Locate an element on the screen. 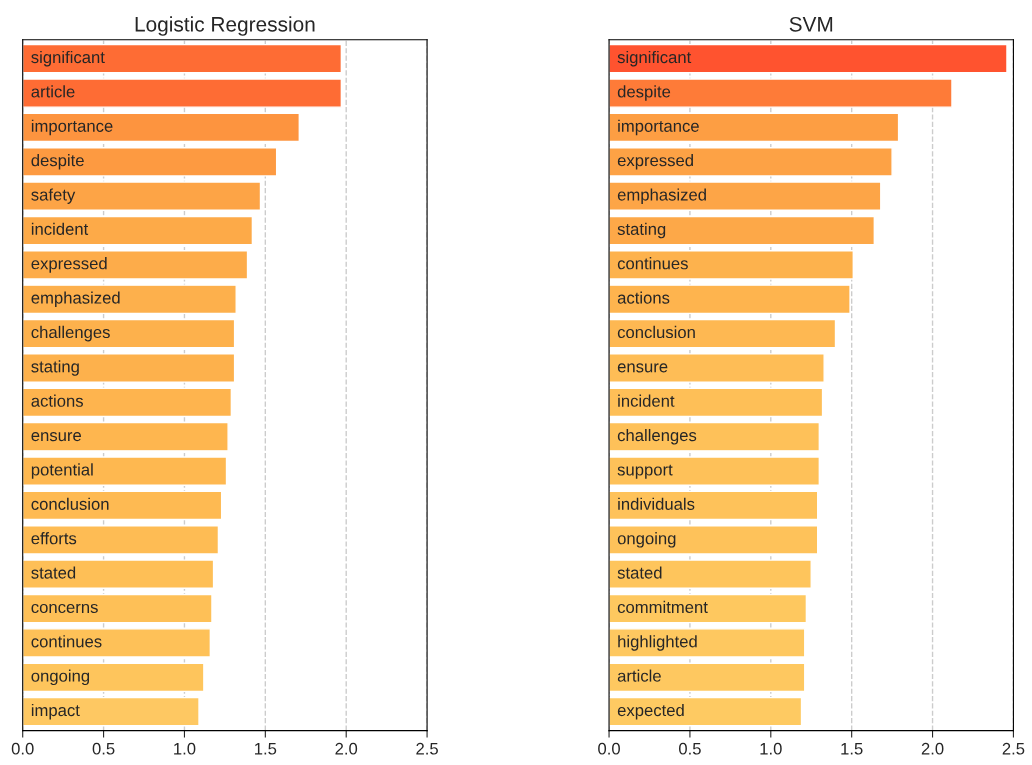  category-label: individuals is located at coordinates (656, 503).